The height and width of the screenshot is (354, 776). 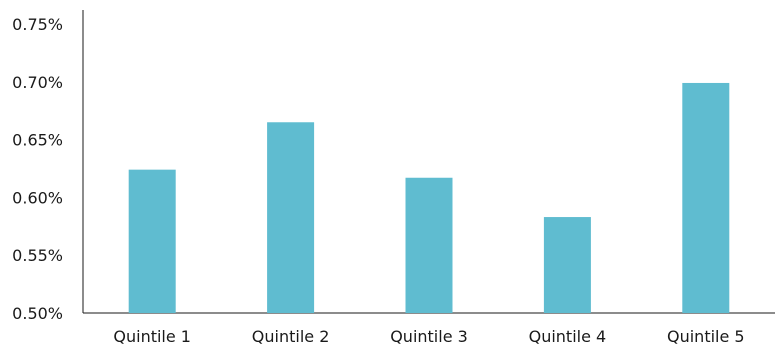 I want to click on x-category-label: Quintile 3, so click(x=429, y=336).